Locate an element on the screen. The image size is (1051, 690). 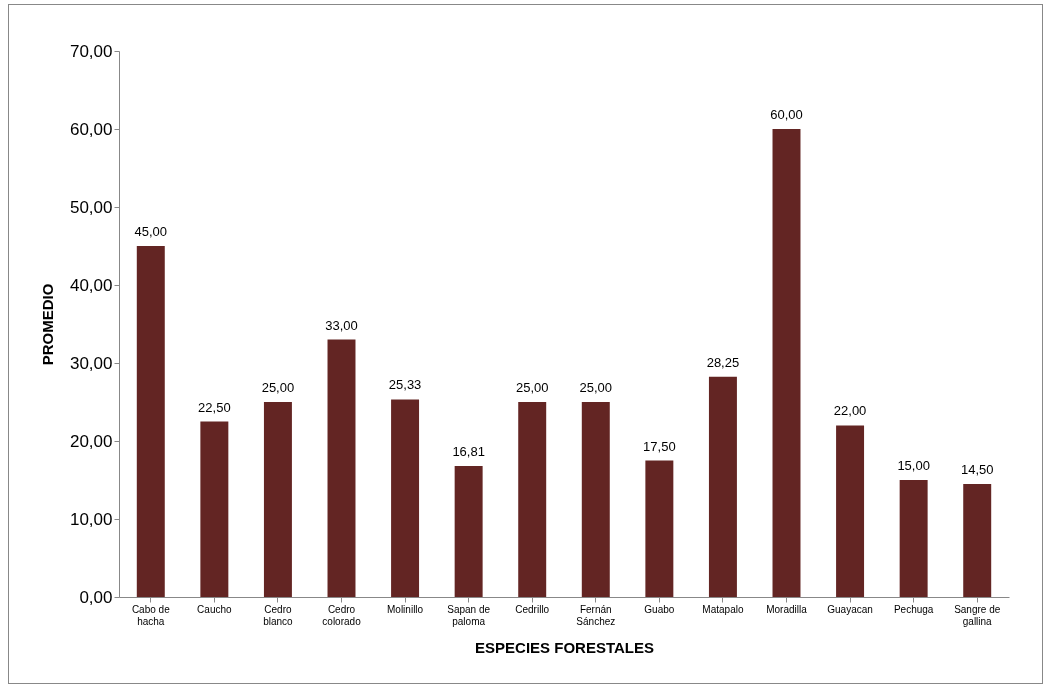
y-tick-label: 10,00 is located at coordinates (91, 519).